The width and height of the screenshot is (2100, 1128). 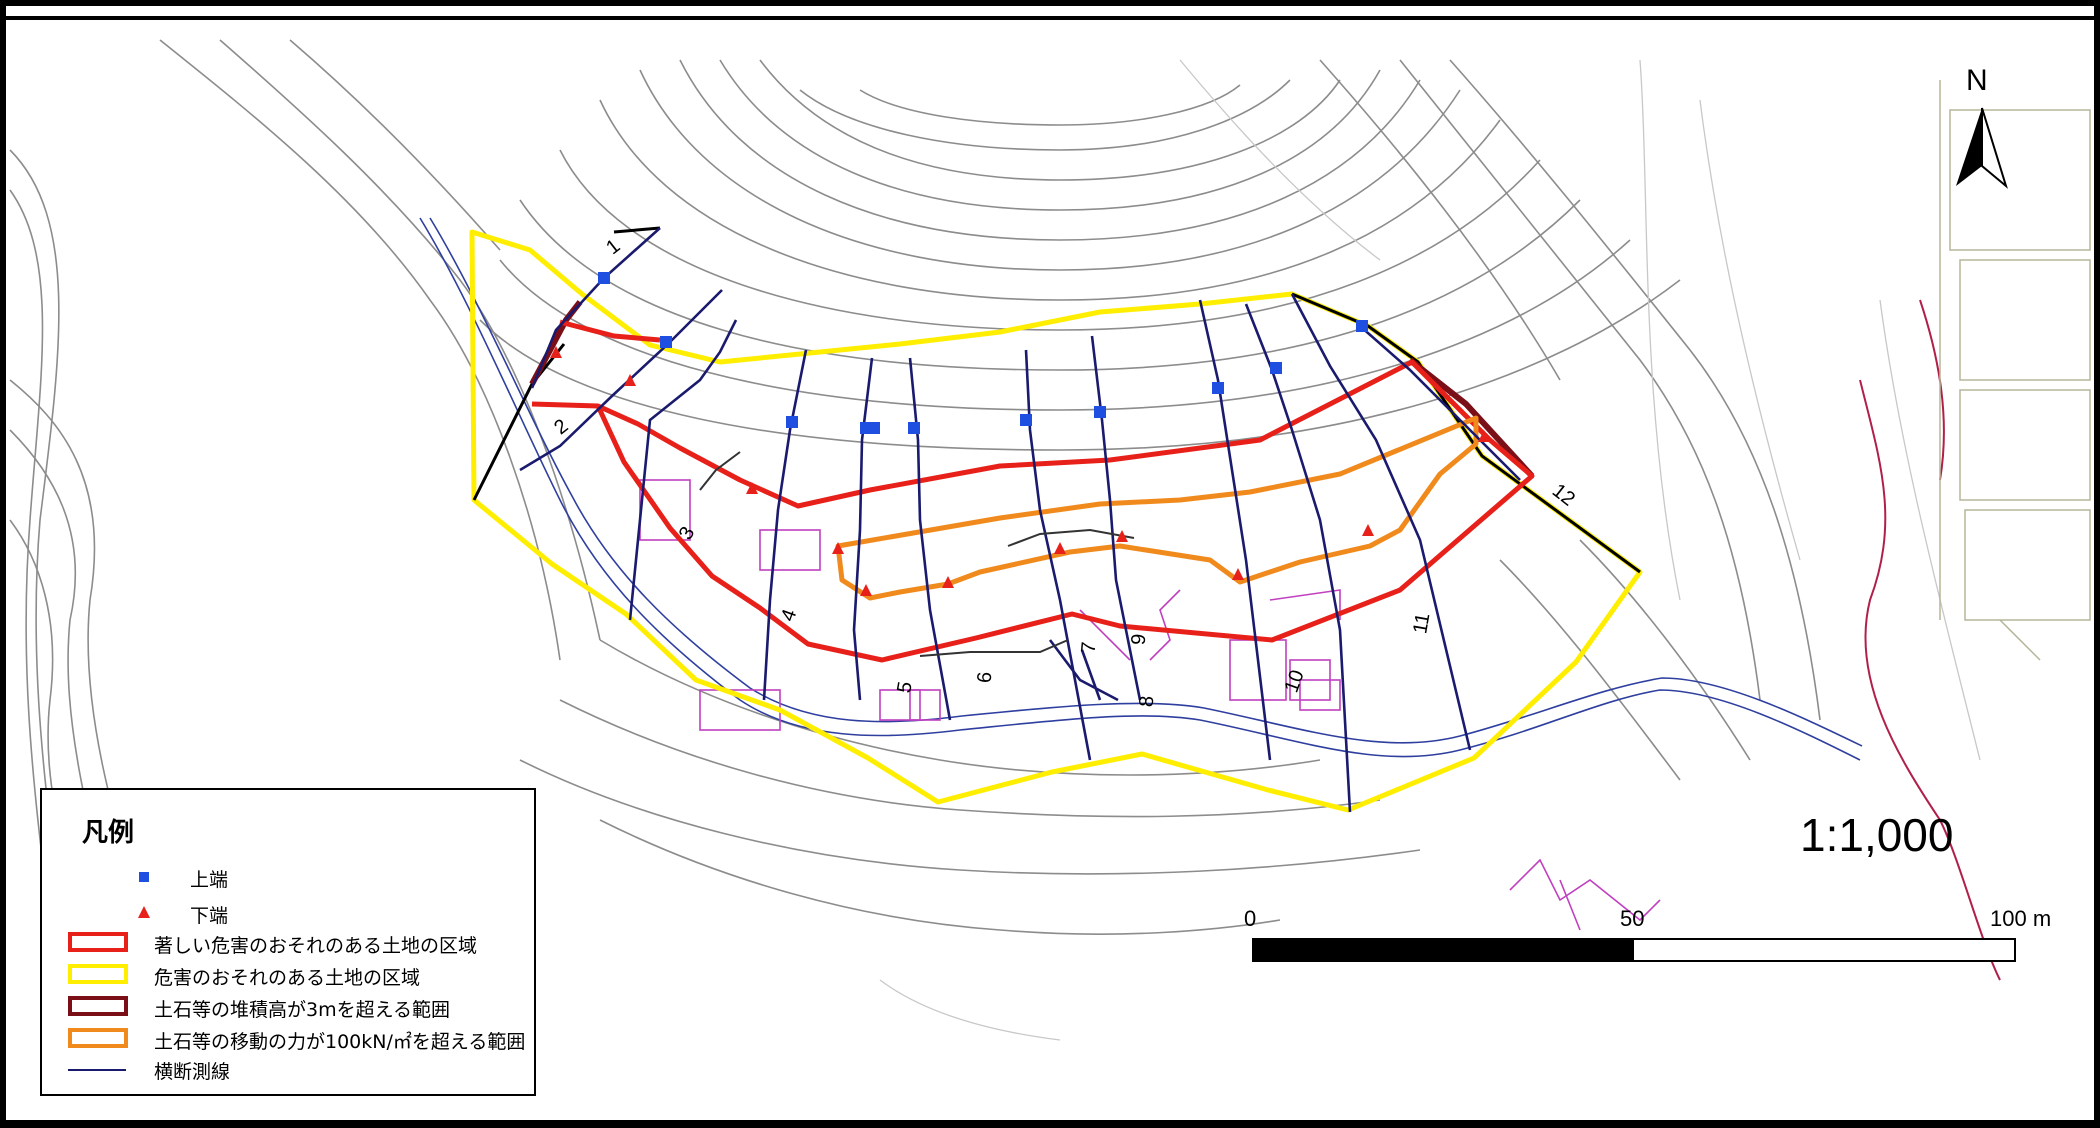 I want to click on legend-label-deposit-zone: 土石等の堆積高が3mを超える範囲, so click(x=302, y=1009).